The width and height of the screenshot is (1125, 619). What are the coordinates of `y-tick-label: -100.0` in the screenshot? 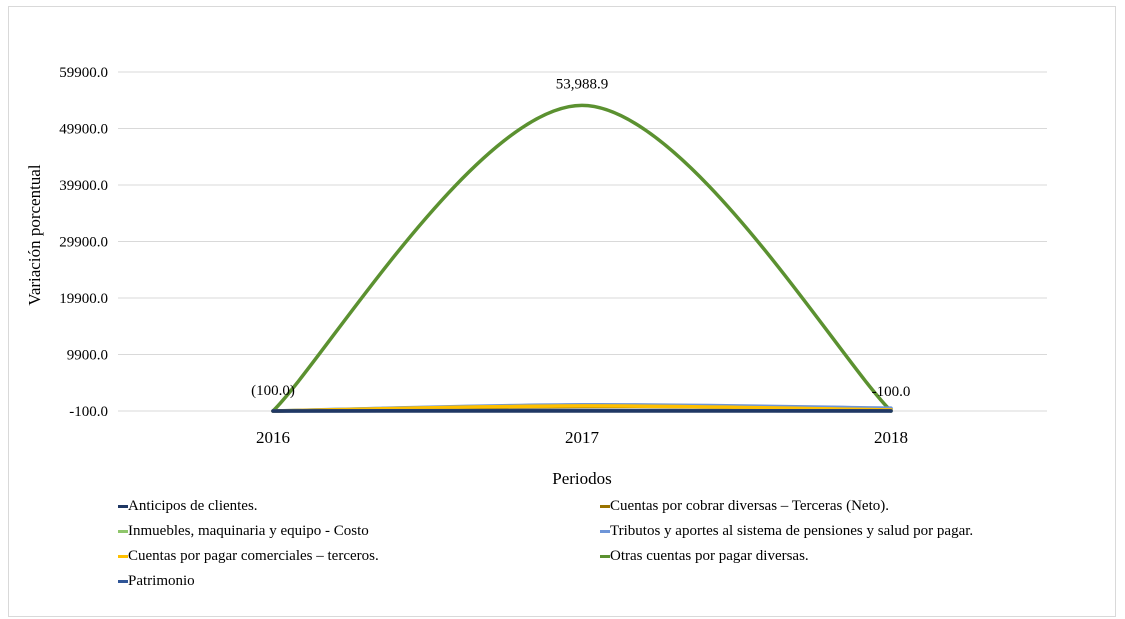 It's located at (88, 412).